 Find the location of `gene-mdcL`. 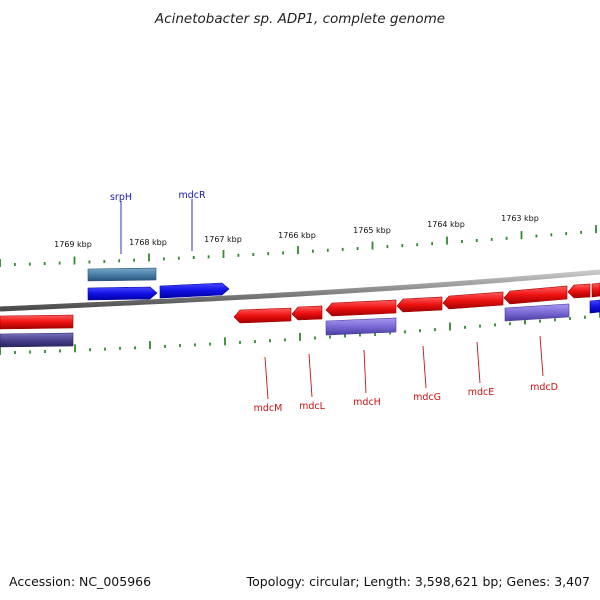

gene-mdcL is located at coordinates (307, 313).